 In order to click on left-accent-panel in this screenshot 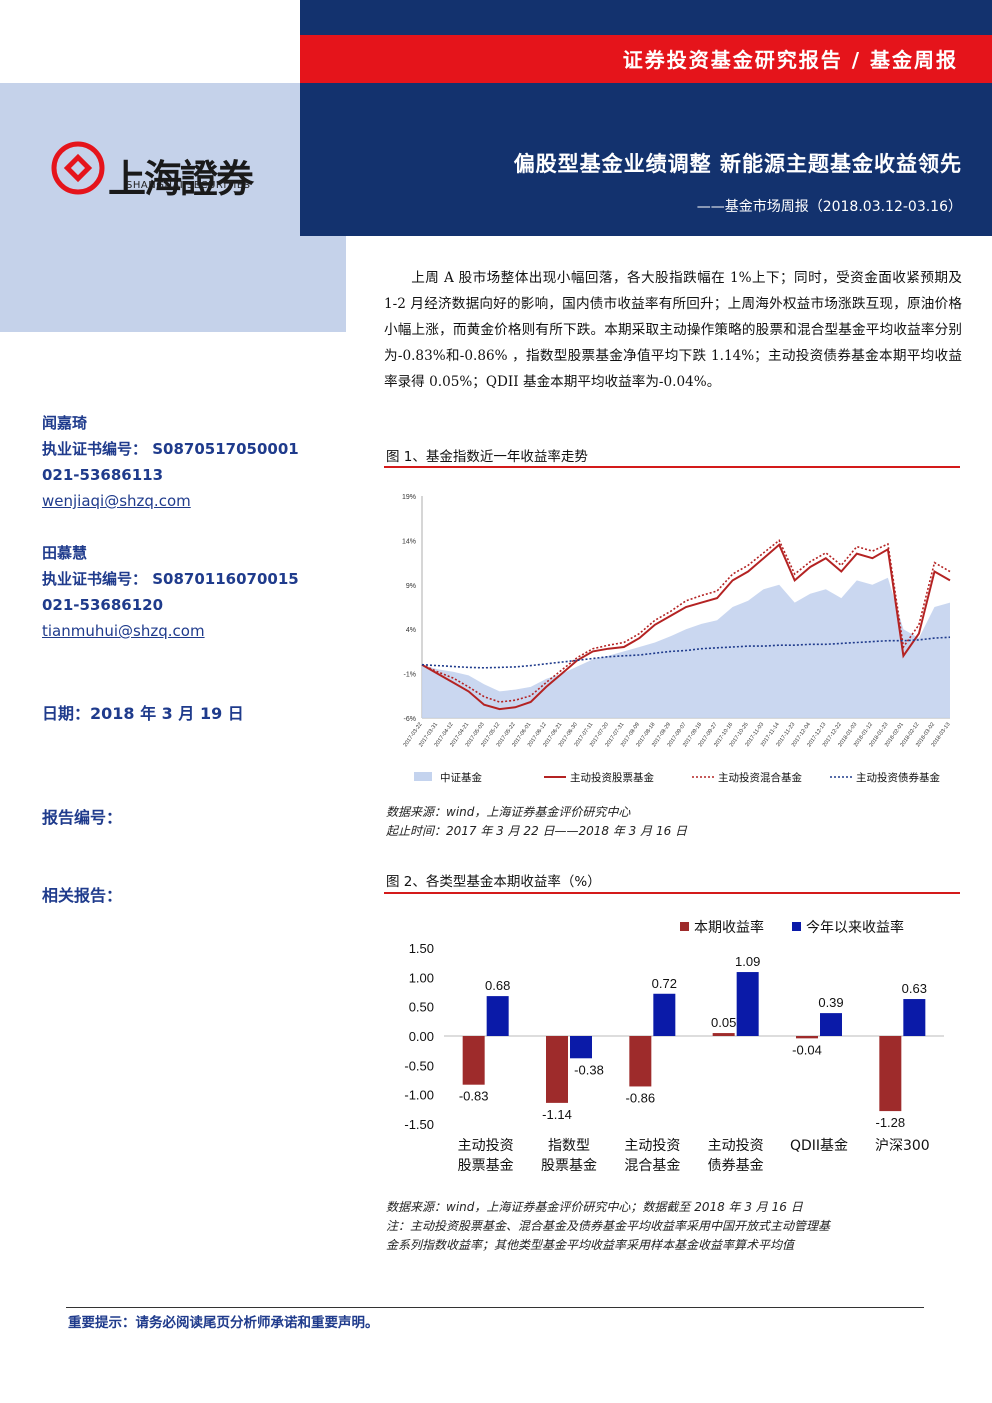, I will do `click(173, 284)`.